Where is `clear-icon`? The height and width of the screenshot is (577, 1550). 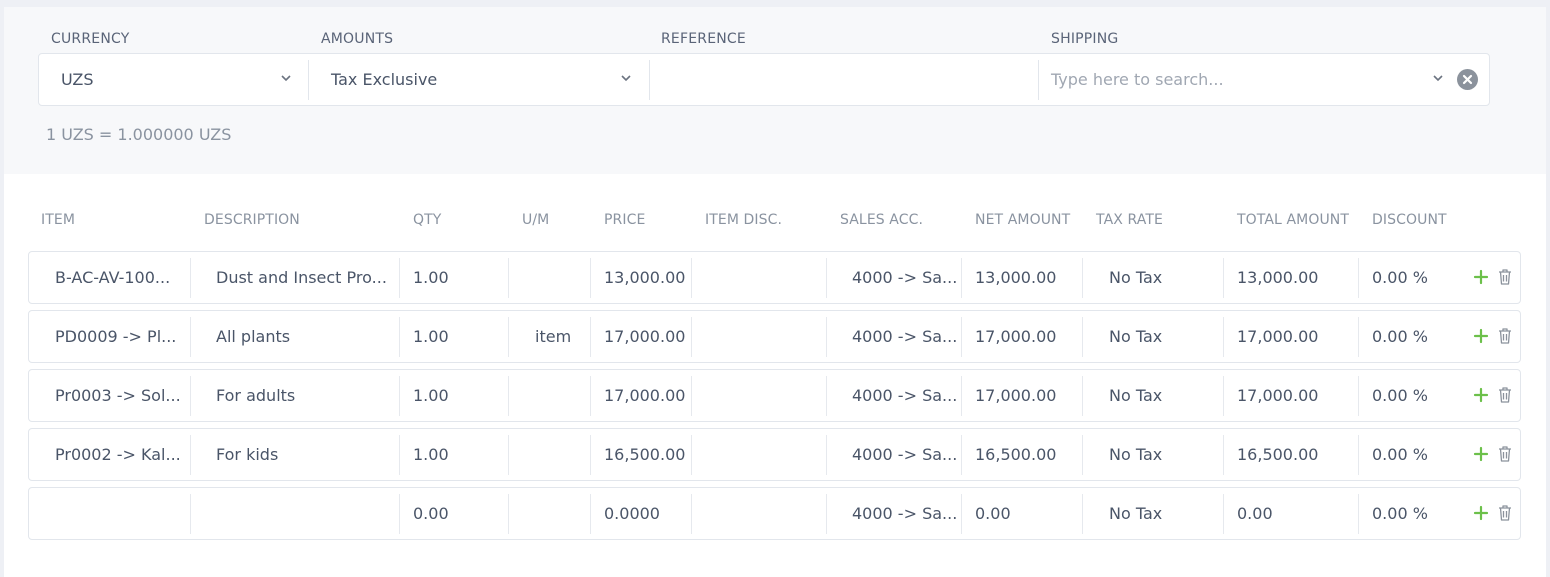
clear-icon is located at coordinates (1467, 79).